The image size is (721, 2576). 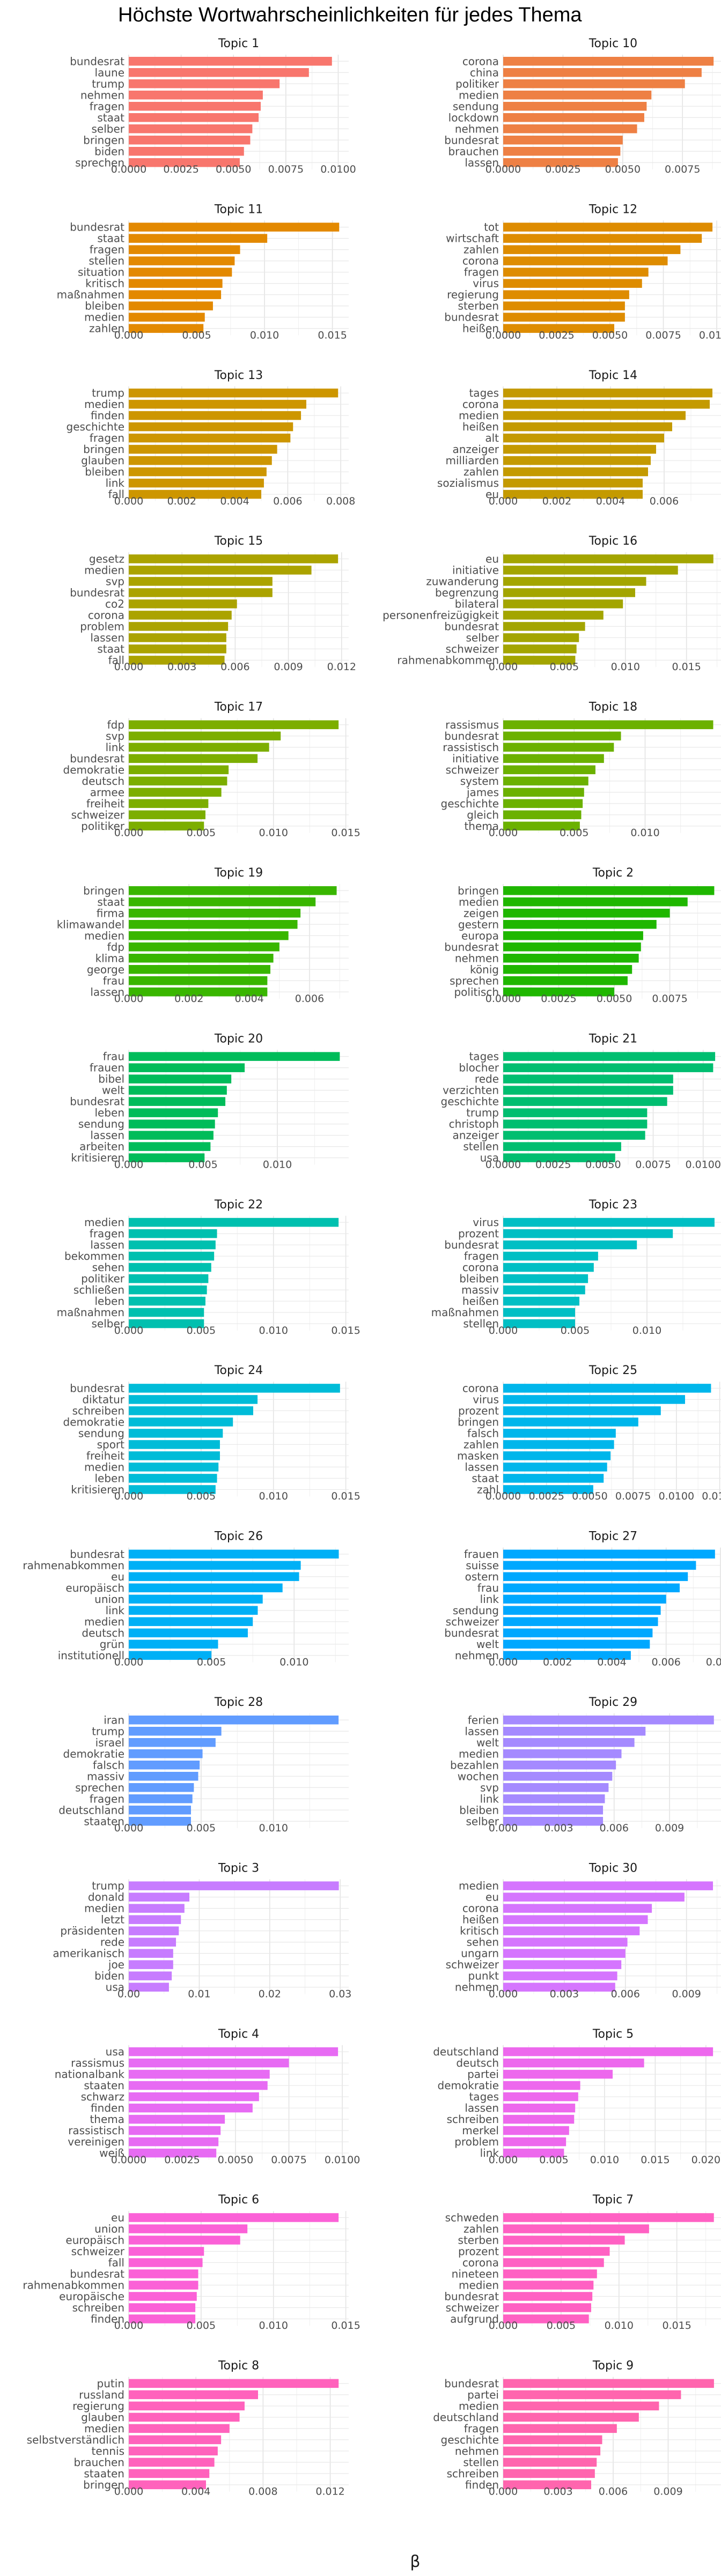 I want to click on category-label: initiative, so click(x=475, y=569).